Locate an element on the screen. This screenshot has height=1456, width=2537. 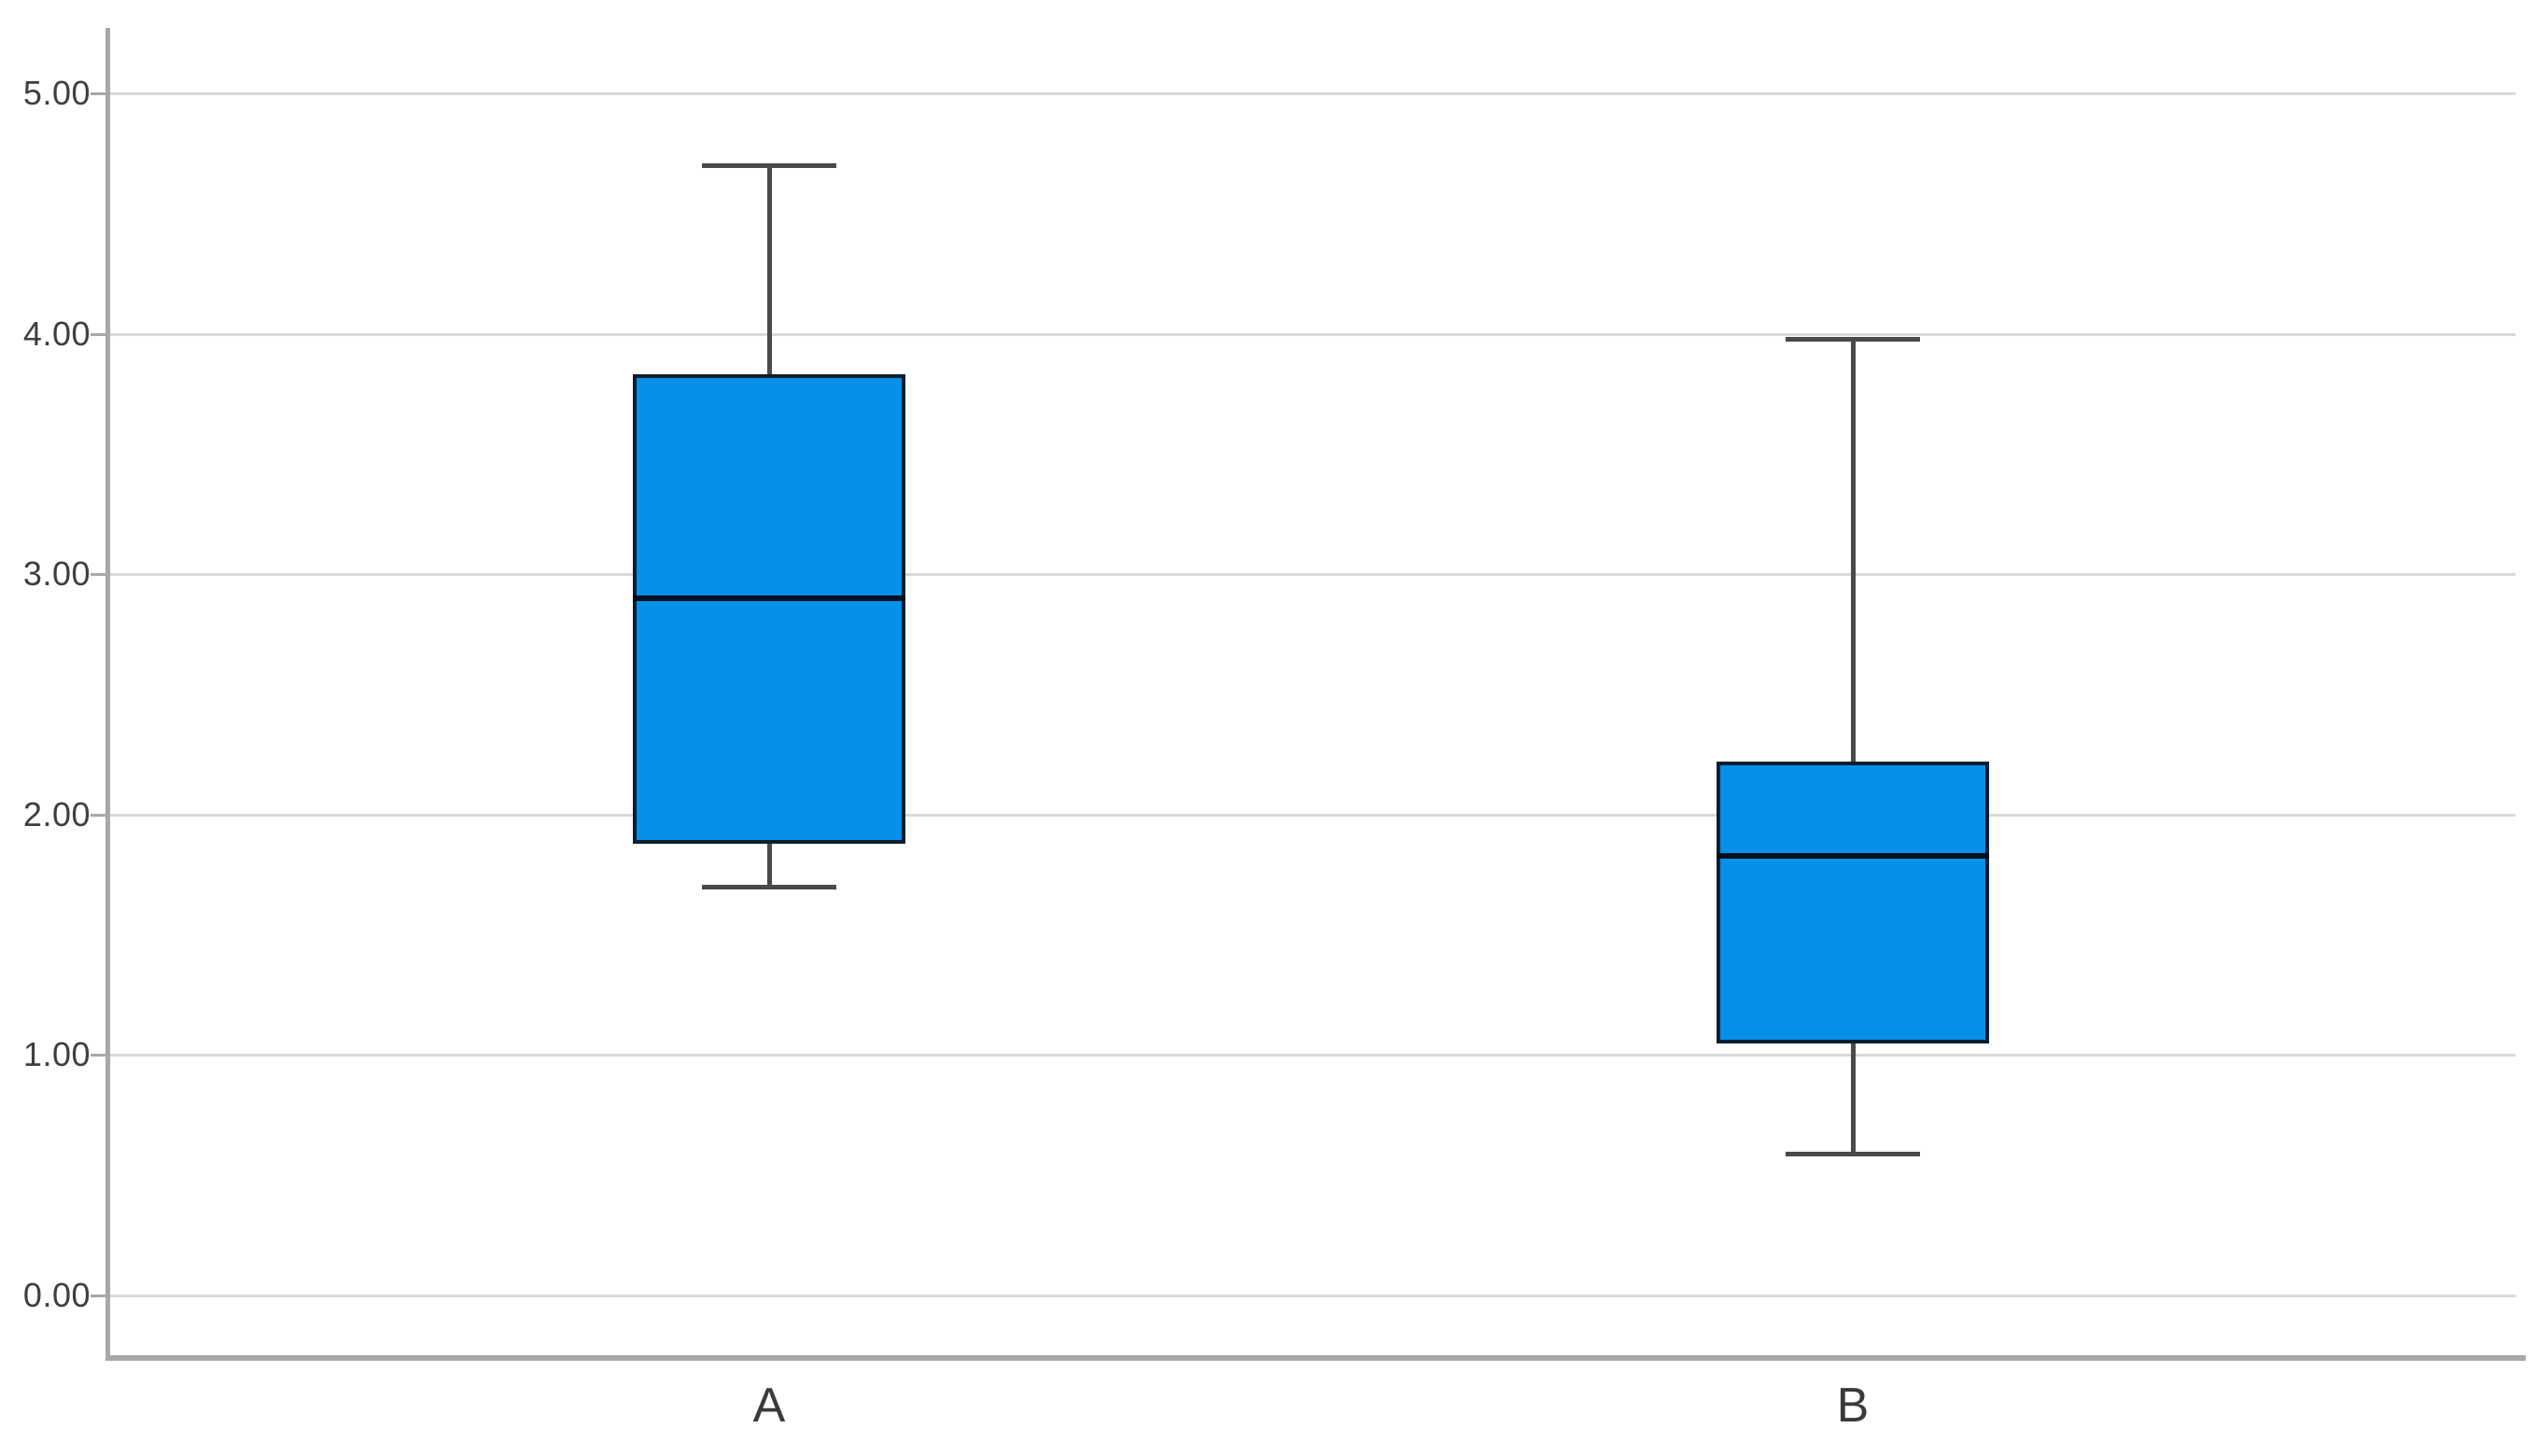
y-tick-label: 3.00 is located at coordinates (56, 573).